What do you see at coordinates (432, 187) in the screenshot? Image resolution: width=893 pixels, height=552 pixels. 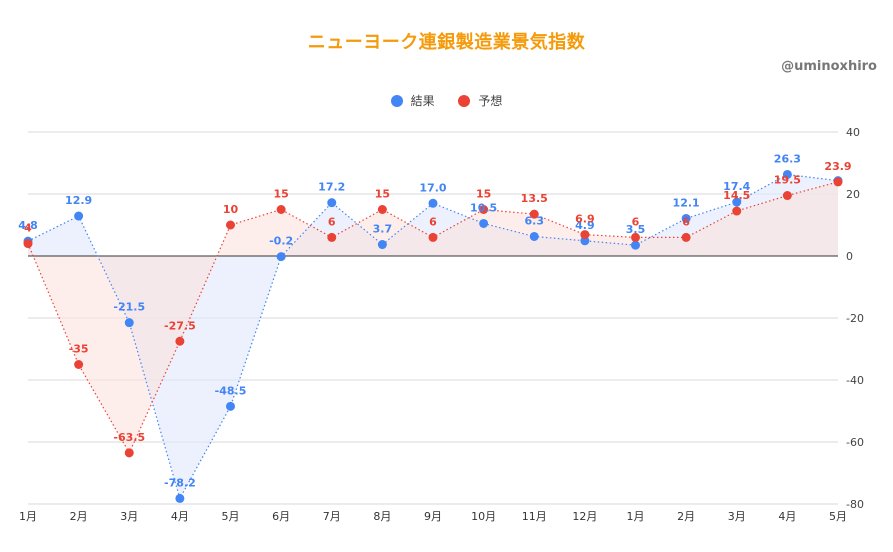 I see `data-label-actual: 17.0` at bounding box center [432, 187].